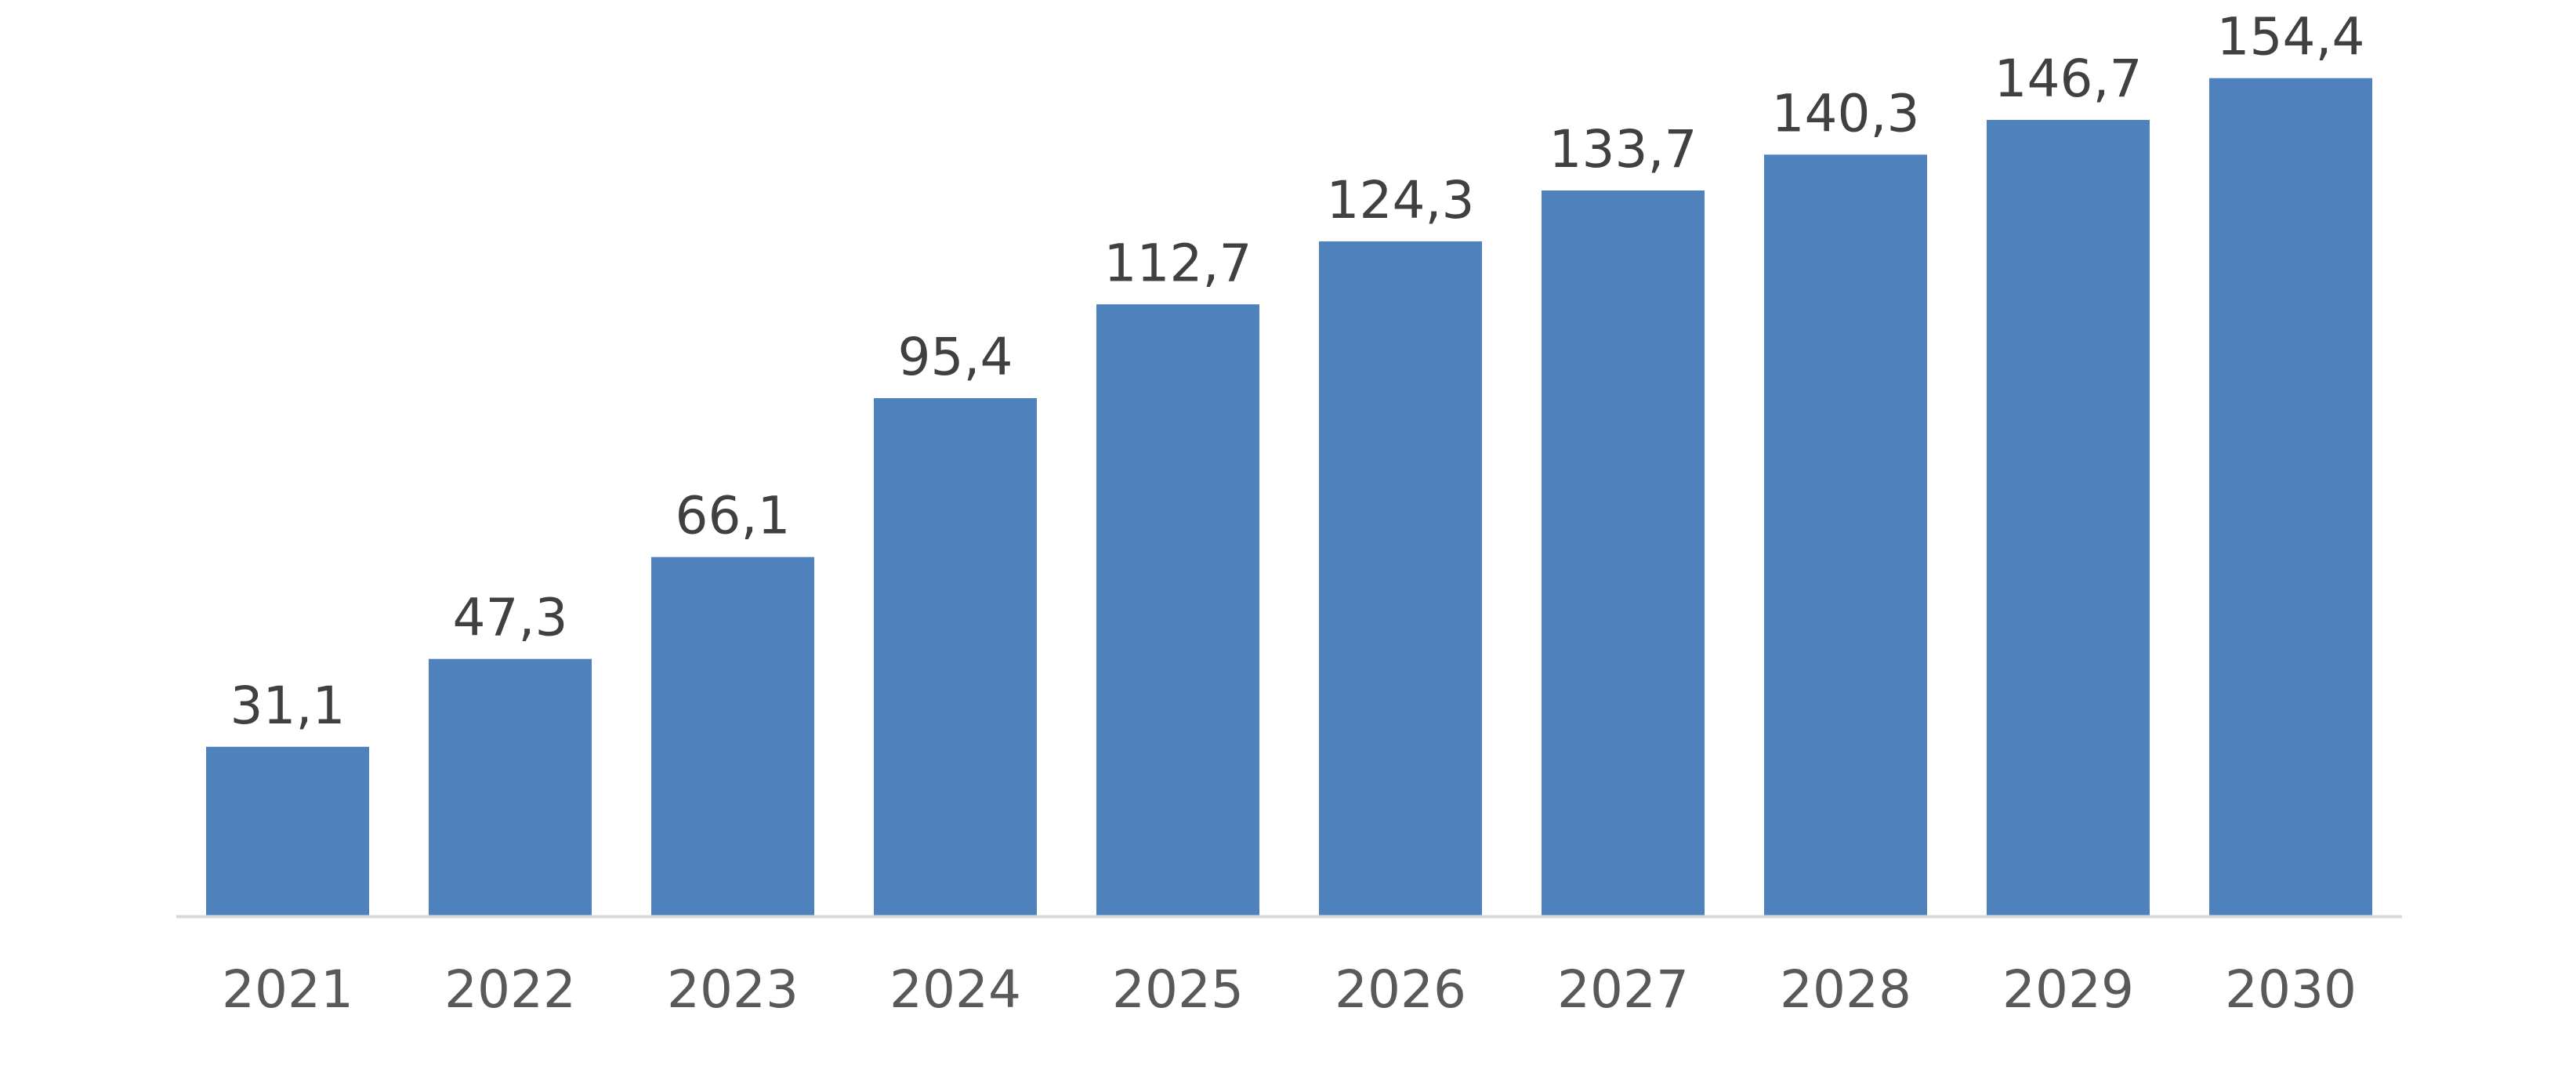  Describe the element at coordinates (955, 656) in the screenshot. I see `bar-2024` at that location.